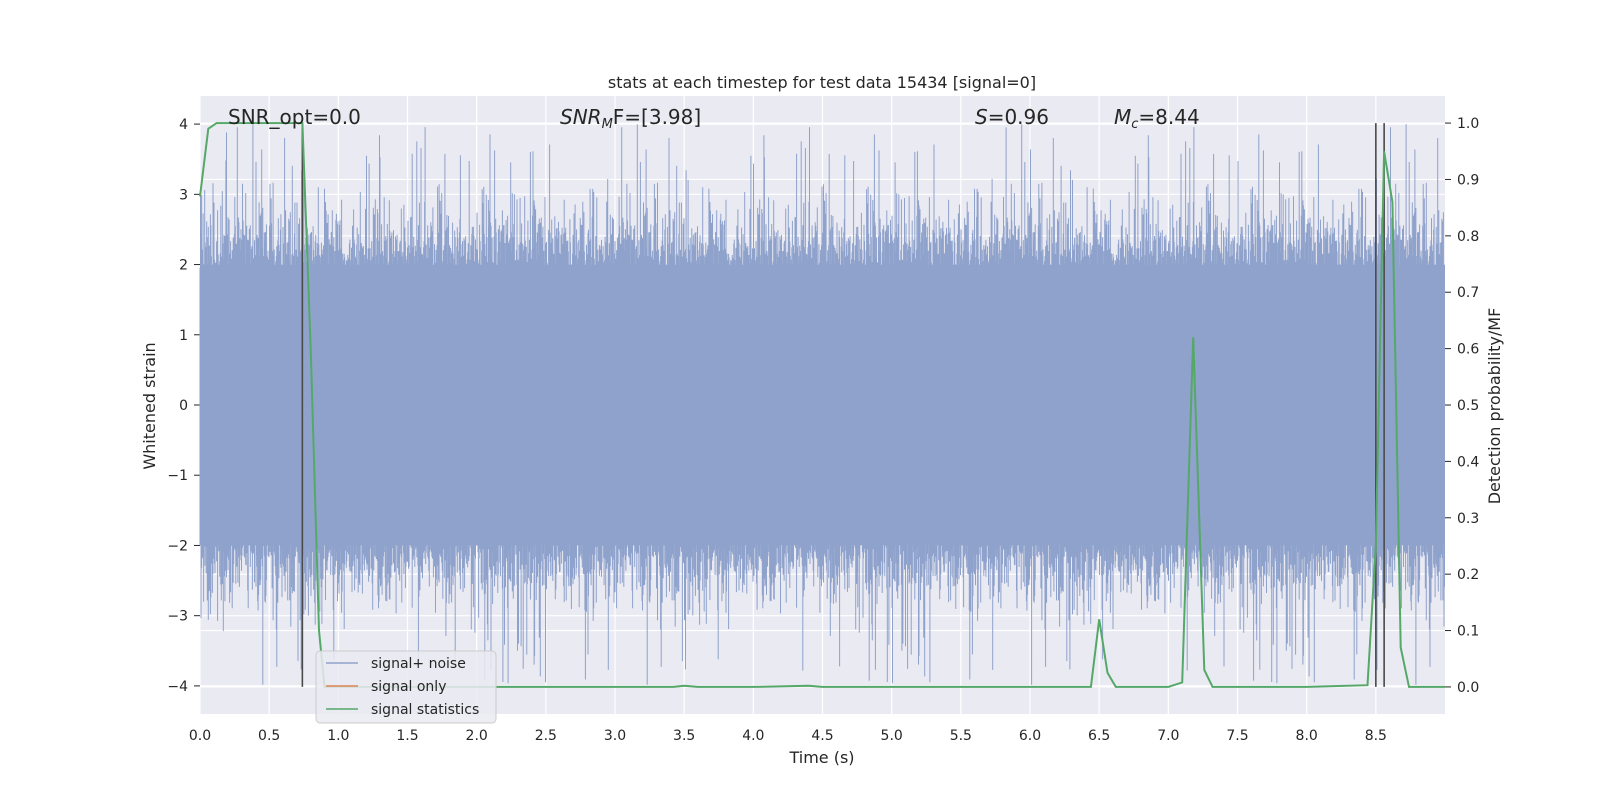 This screenshot has height=800, width=1600. Describe the element at coordinates (177, 617) in the screenshot. I see `y-tick-label: −3` at that location.